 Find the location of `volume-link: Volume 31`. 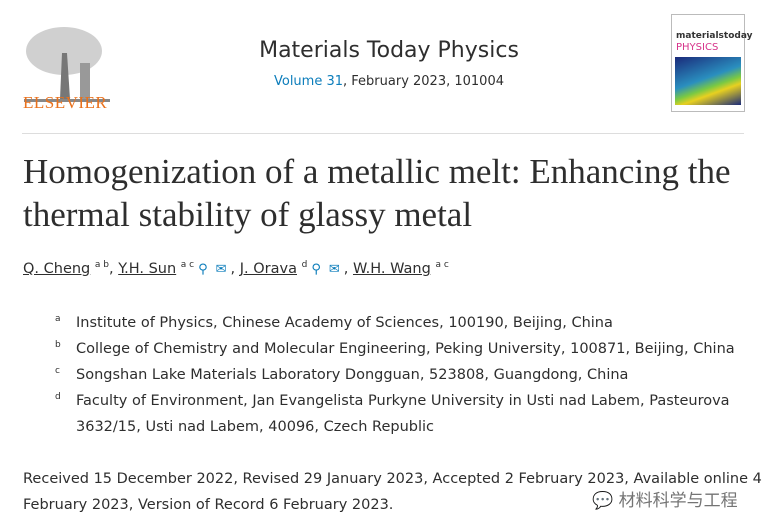

volume-link: Volume 31 is located at coordinates (308, 81).